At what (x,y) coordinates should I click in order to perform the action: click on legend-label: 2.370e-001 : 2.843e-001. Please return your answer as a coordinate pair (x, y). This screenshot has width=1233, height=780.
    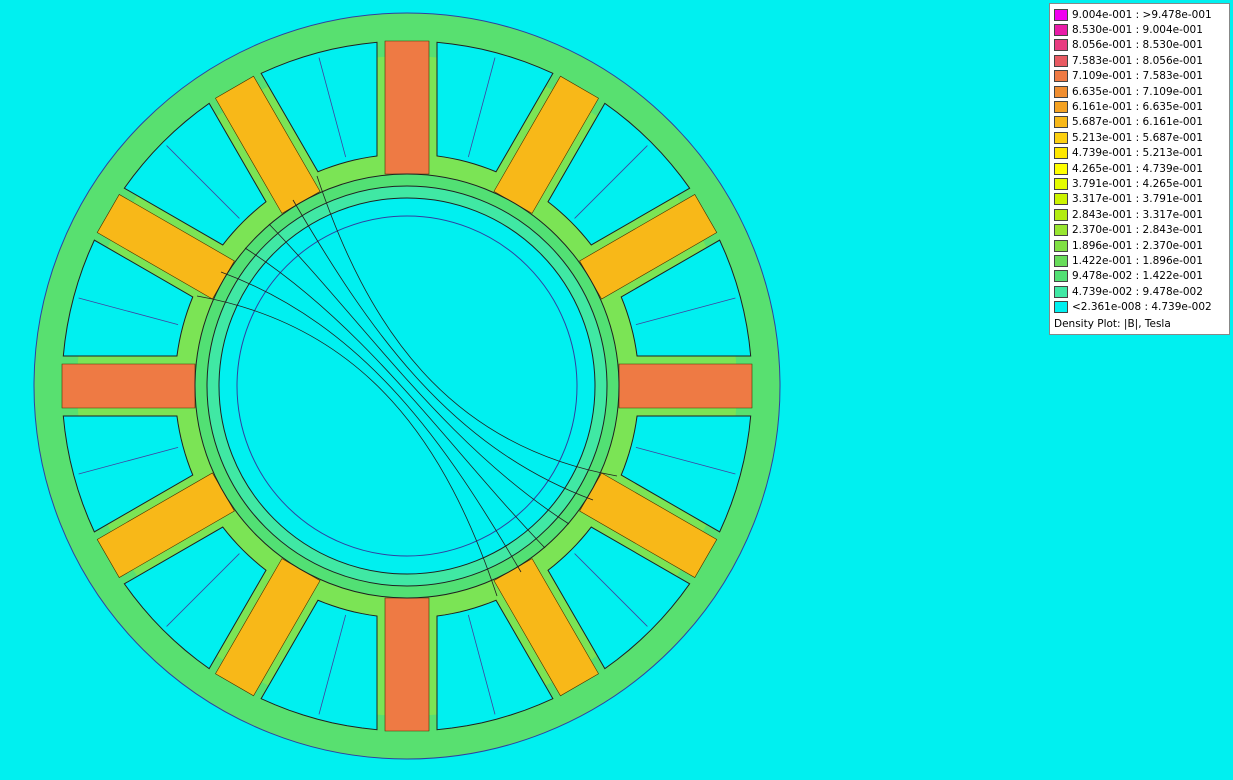
    Looking at the image, I should click on (1137, 230).